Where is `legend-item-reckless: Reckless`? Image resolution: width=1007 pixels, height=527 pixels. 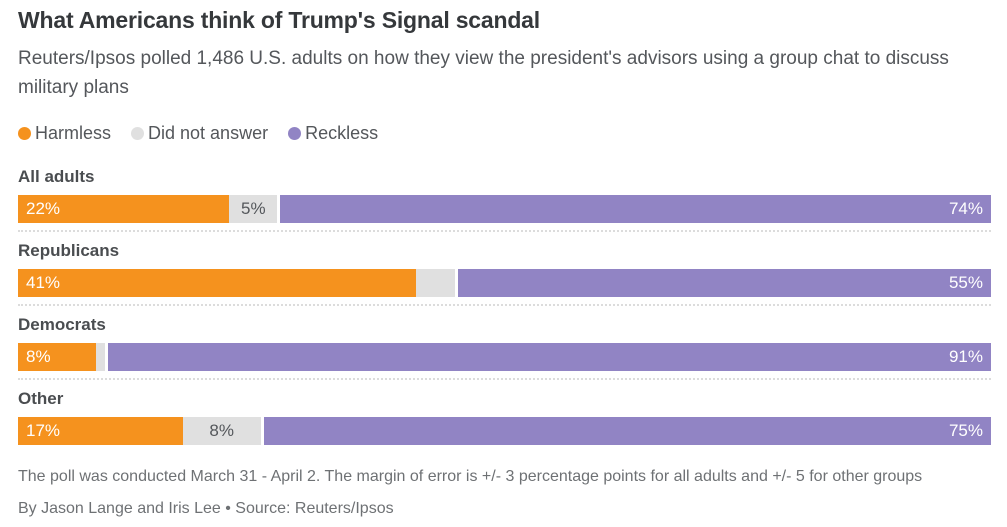 legend-item-reckless: Reckless is located at coordinates (333, 133).